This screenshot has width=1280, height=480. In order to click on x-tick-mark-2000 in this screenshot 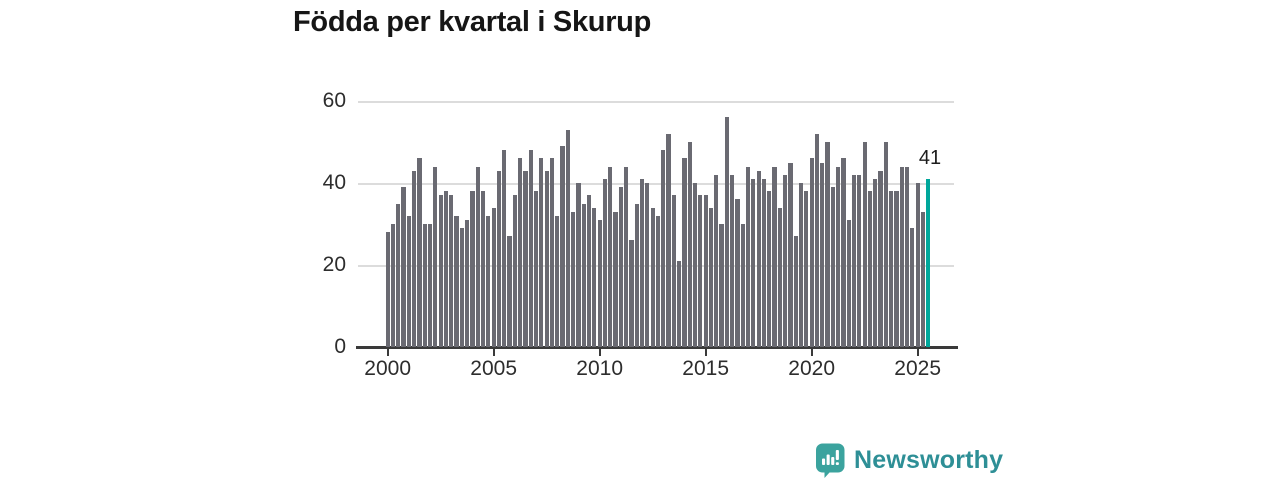, I will do `click(387, 352)`.